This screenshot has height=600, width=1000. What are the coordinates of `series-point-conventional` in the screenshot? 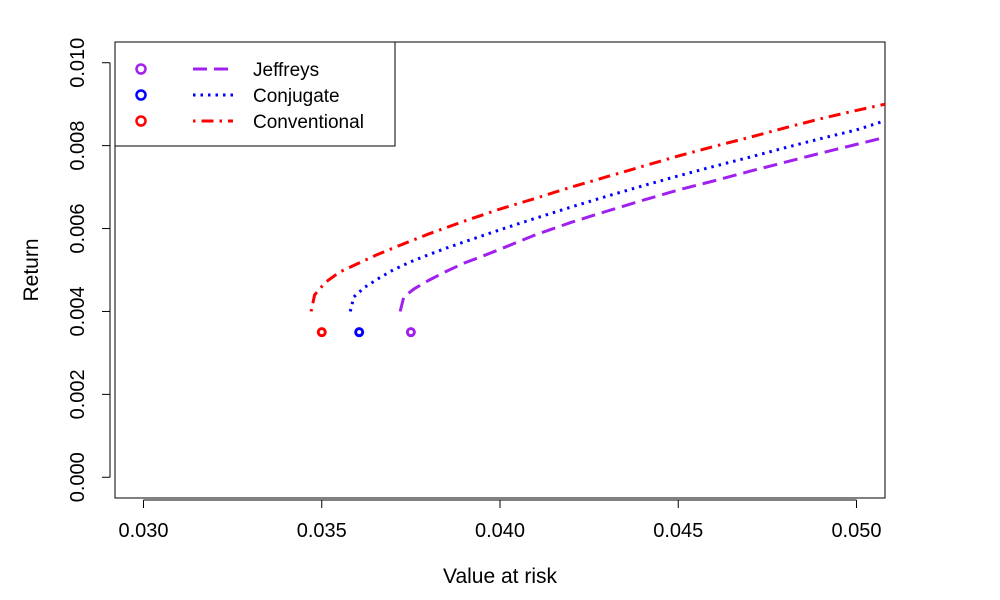 It's located at (321, 332).